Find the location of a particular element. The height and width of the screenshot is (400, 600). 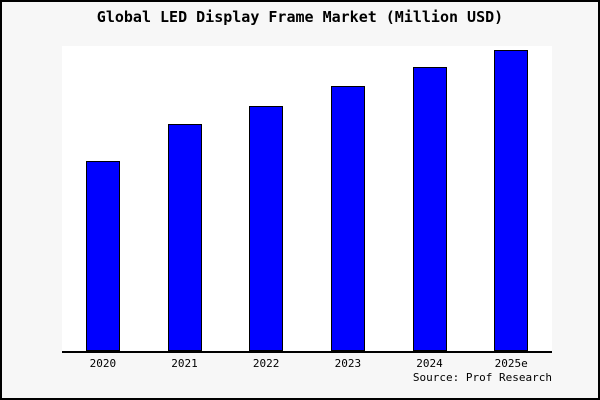

x-axis-labels: 2020 2021 2022 2023 2024 2025e is located at coordinates (307, 363).